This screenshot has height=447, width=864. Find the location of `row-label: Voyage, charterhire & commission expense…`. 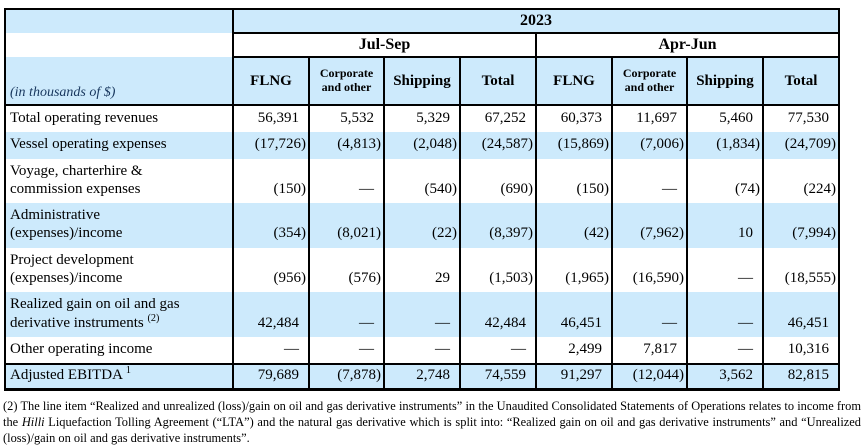

row-label: Voyage, charterhire & commission expense… is located at coordinates (76, 179).